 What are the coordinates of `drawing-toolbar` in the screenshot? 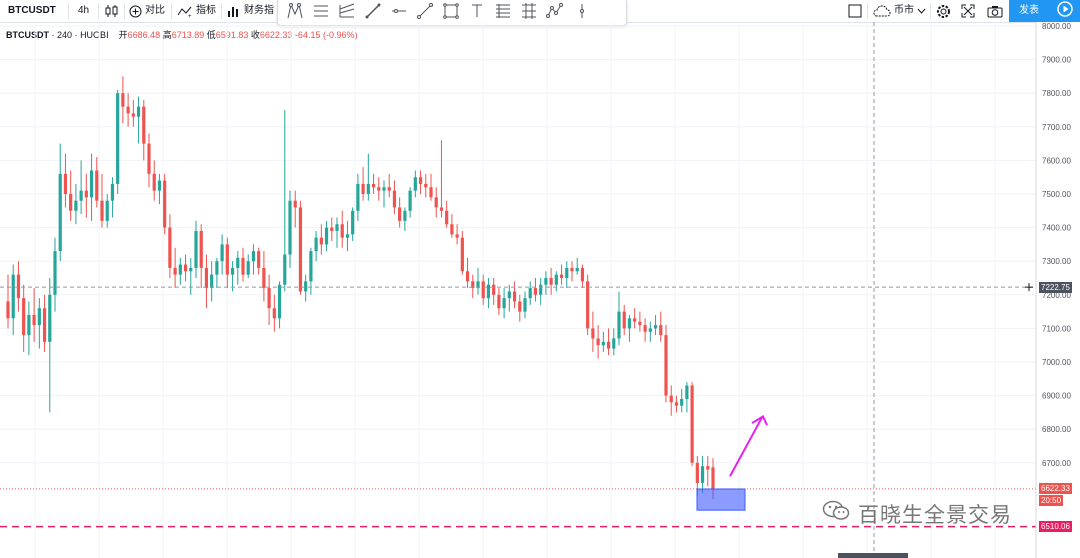 It's located at (452, 13).